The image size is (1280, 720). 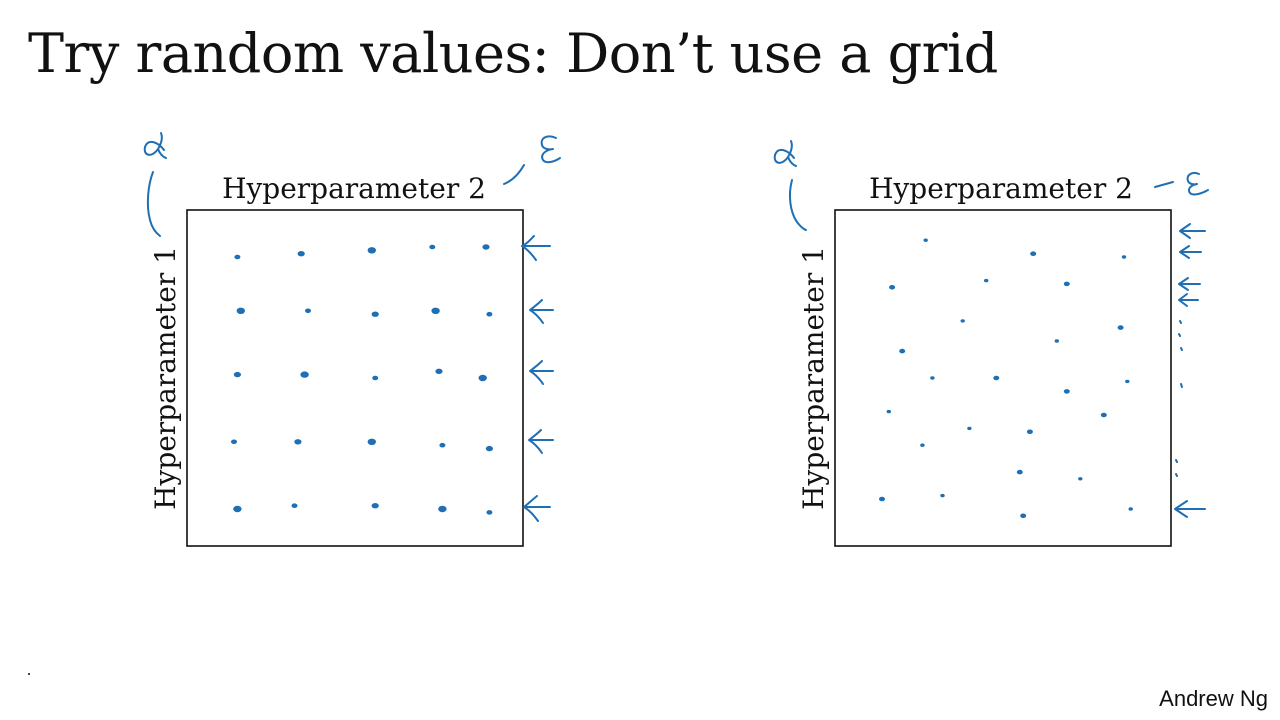 I want to click on epsilon-symbol-left, so click(x=550, y=149).